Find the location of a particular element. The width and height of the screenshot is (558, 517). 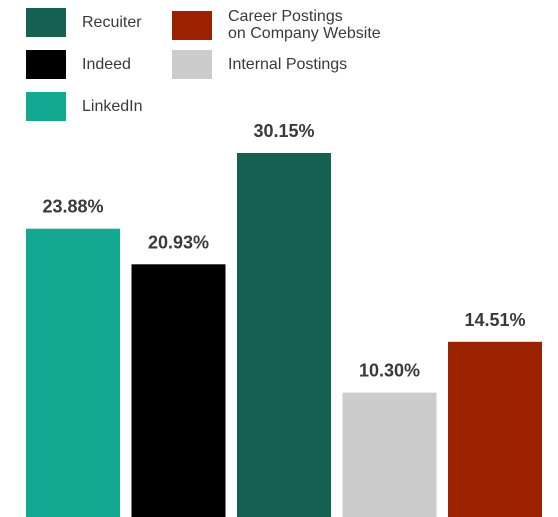

value-label-linkedin: 23.88% is located at coordinates (72, 207).